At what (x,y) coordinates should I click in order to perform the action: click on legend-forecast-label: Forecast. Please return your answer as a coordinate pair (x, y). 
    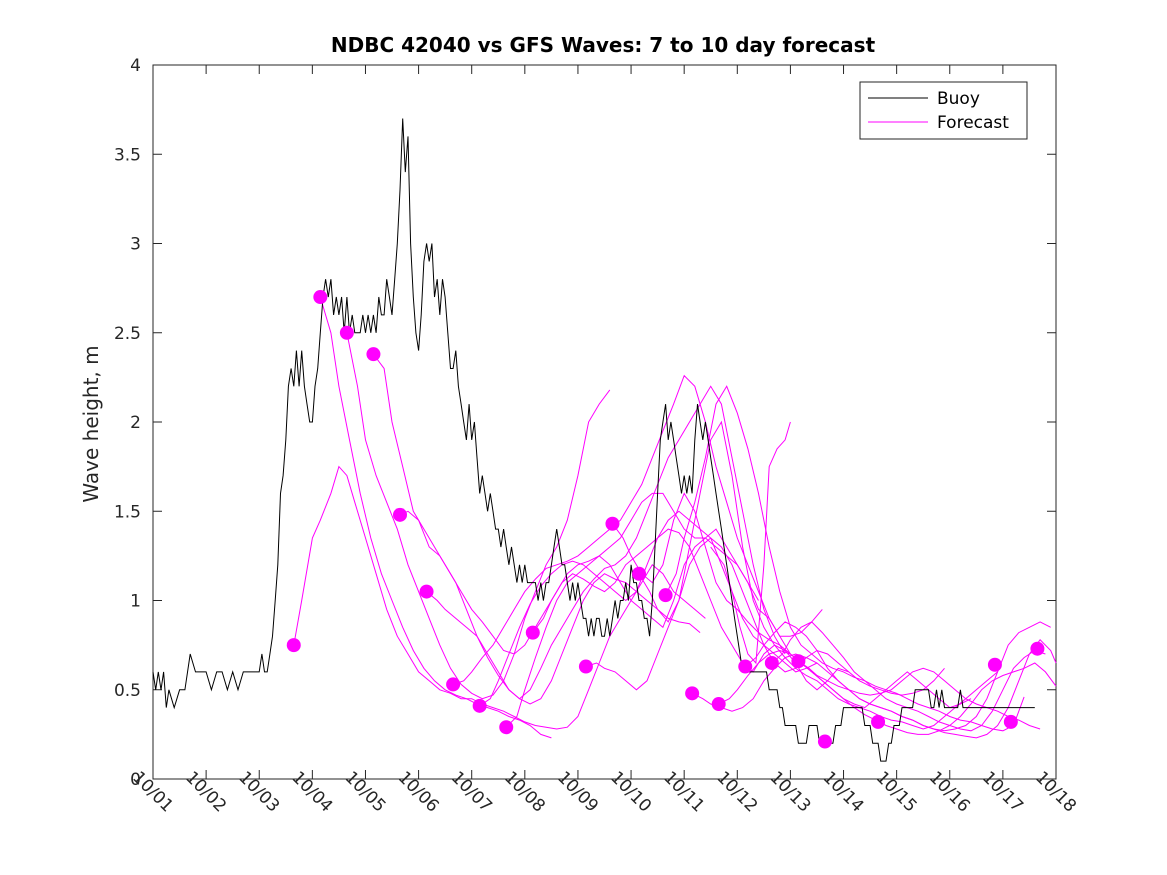
    Looking at the image, I should click on (973, 123).